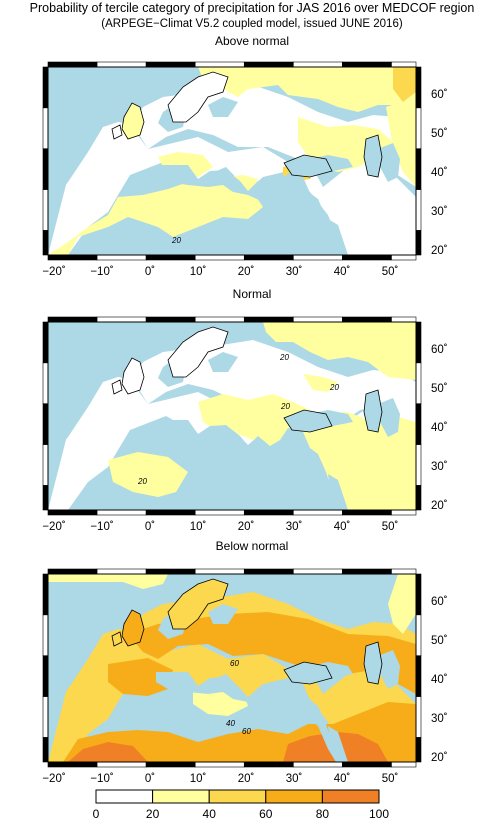  Describe the element at coordinates (252, 546) in the screenshot. I see `panel-title-below: Below normal` at that location.